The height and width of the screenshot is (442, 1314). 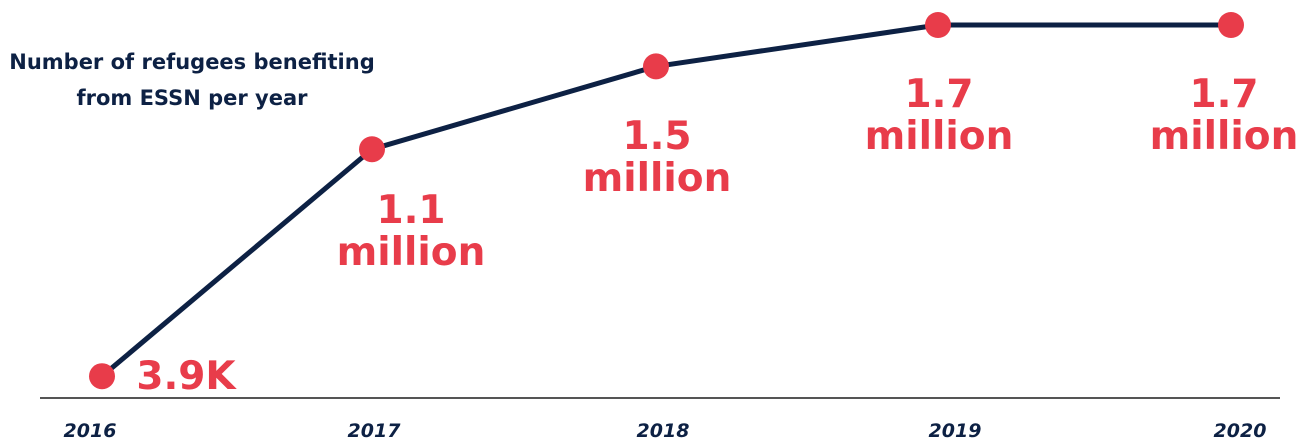 I want to click on data-label-2018: 1.5 million, so click(x=657, y=158).